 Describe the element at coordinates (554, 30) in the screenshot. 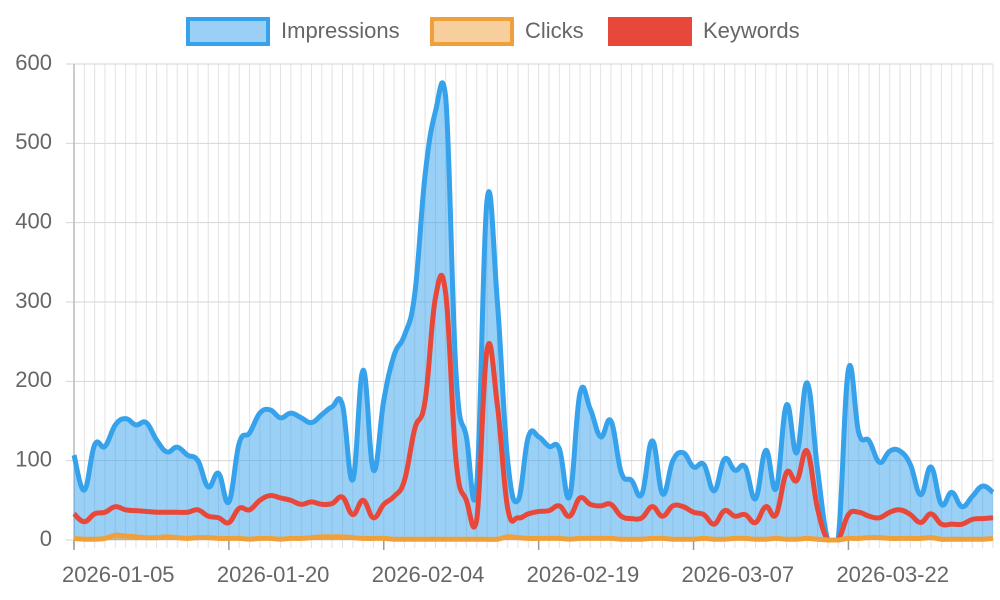

I see `legend-label: Clicks` at that location.